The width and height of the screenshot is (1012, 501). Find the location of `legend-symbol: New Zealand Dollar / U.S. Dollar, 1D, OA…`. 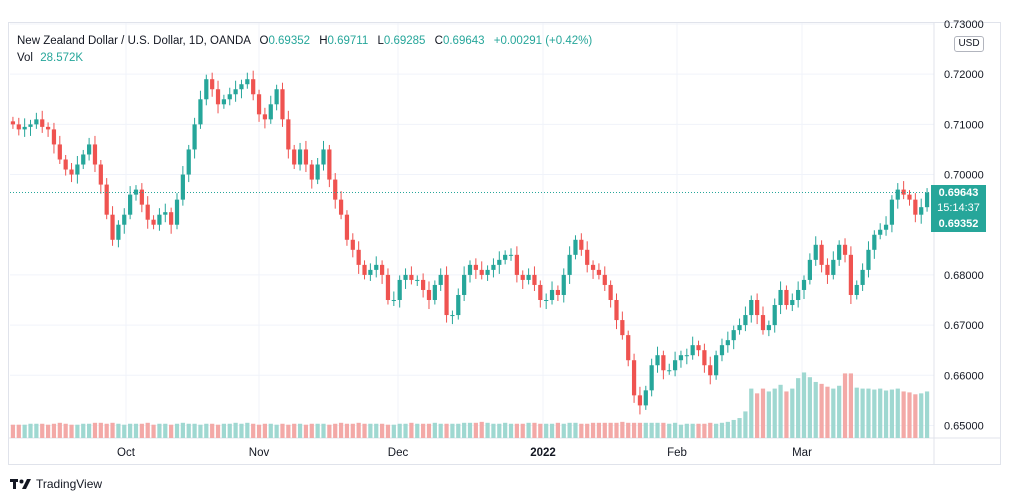

legend-symbol: New Zealand Dollar / U.S. Dollar, 1D, OA… is located at coordinates (134, 41).